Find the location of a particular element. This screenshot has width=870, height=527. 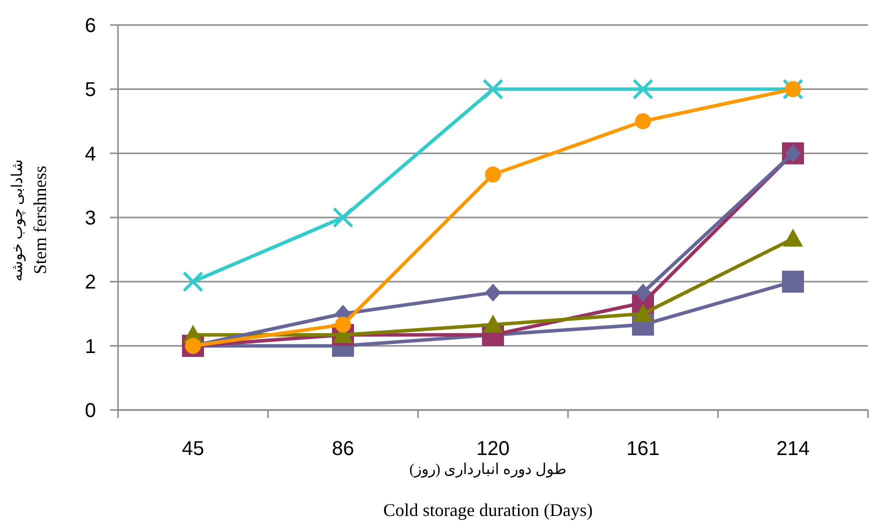

y-tick-label: 0 is located at coordinates (90, 411).